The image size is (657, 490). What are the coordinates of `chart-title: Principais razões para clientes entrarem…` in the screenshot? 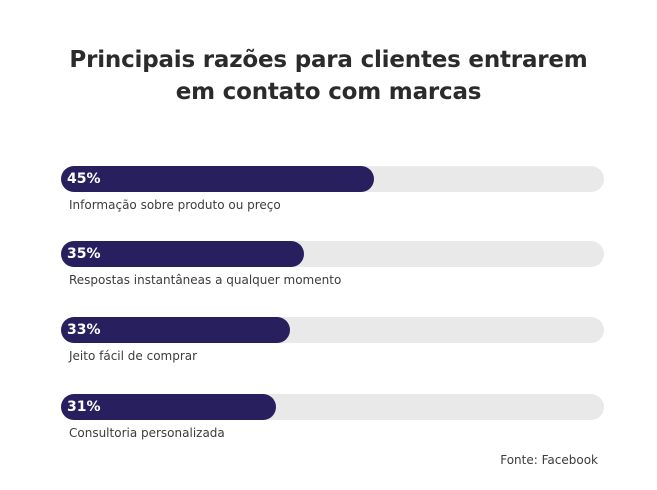 It's located at (328, 76).